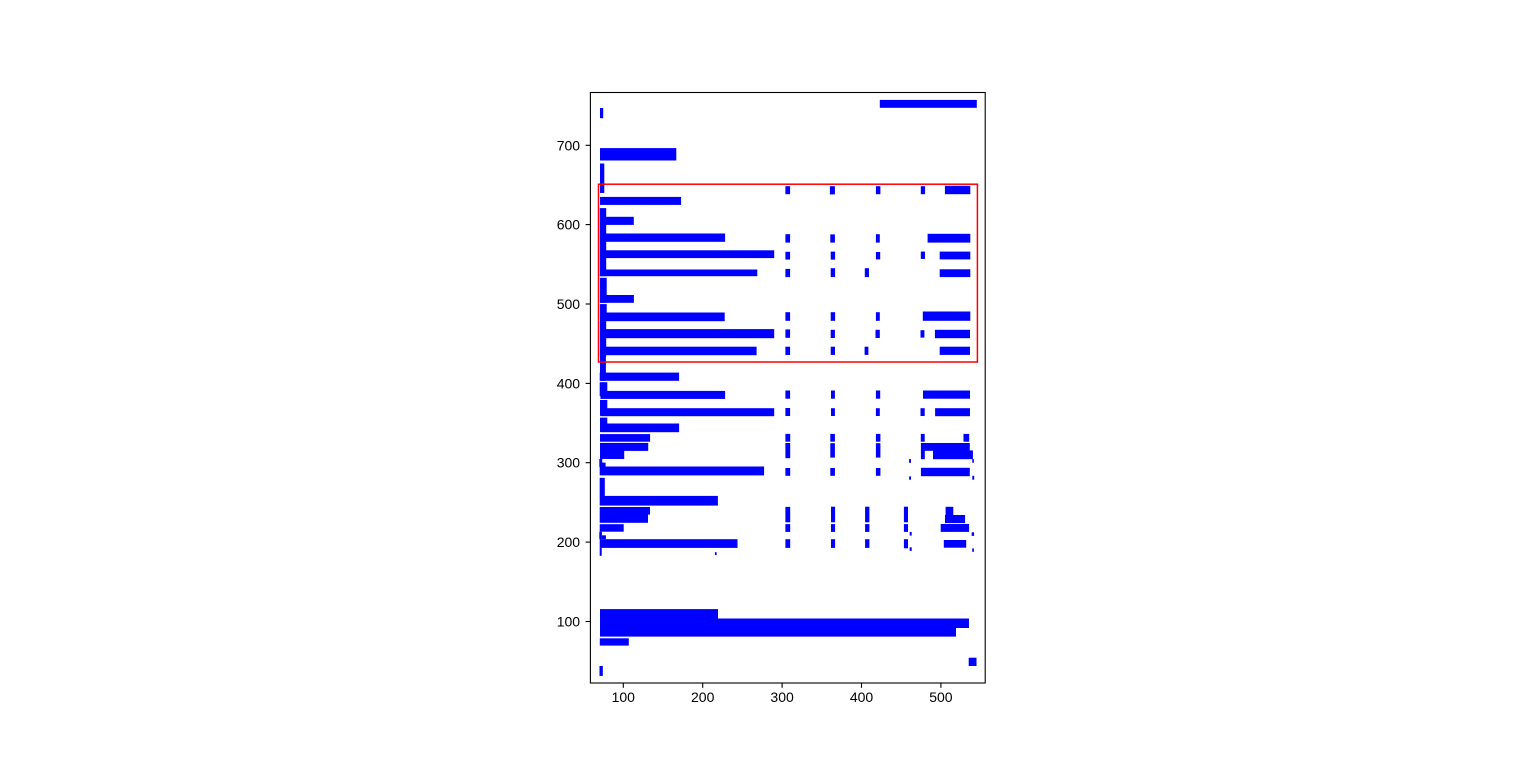 This screenshot has width=1536, height=767. Describe the element at coordinates (569, 145) in the screenshot. I see `svg-text: 700` at that location.